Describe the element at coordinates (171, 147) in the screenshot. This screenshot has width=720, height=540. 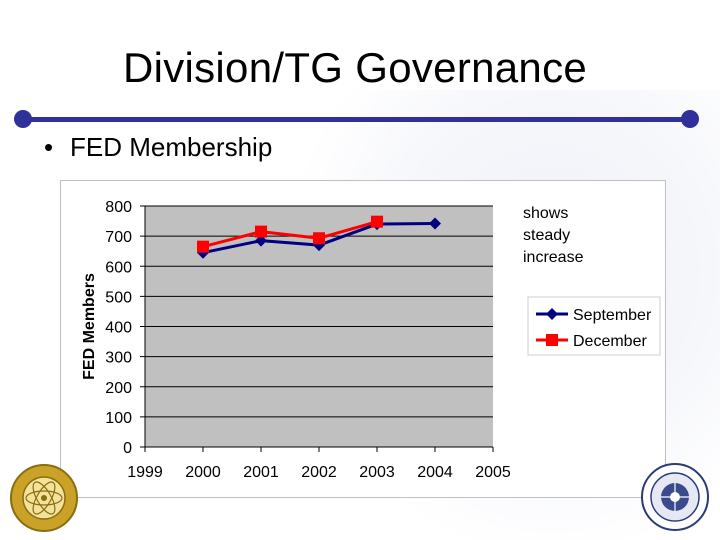
I see `bullet-text: FED Membership` at that location.